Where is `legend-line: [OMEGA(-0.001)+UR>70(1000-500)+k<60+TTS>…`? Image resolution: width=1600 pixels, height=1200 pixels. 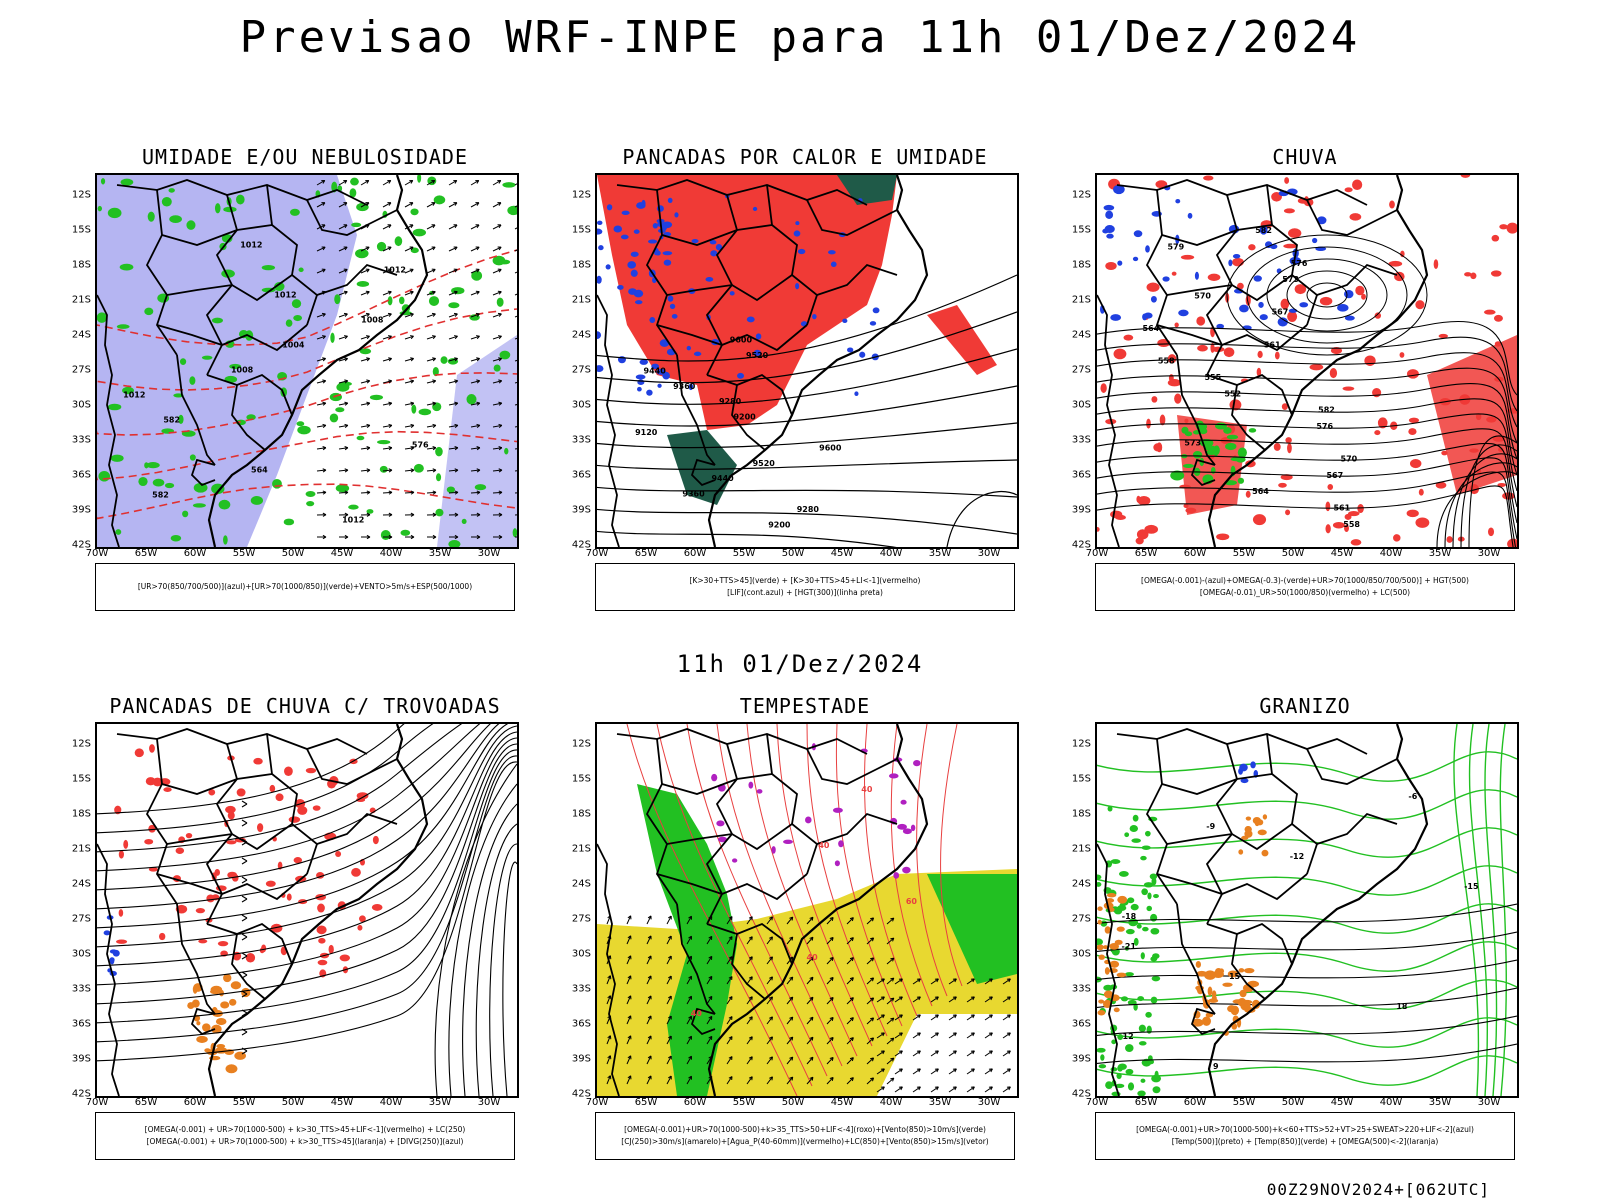
legend-line: [OMEGA(-0.001)+UR>70(1000-500)+k<60+TTS>… is located at coordinates (1305, 1129).